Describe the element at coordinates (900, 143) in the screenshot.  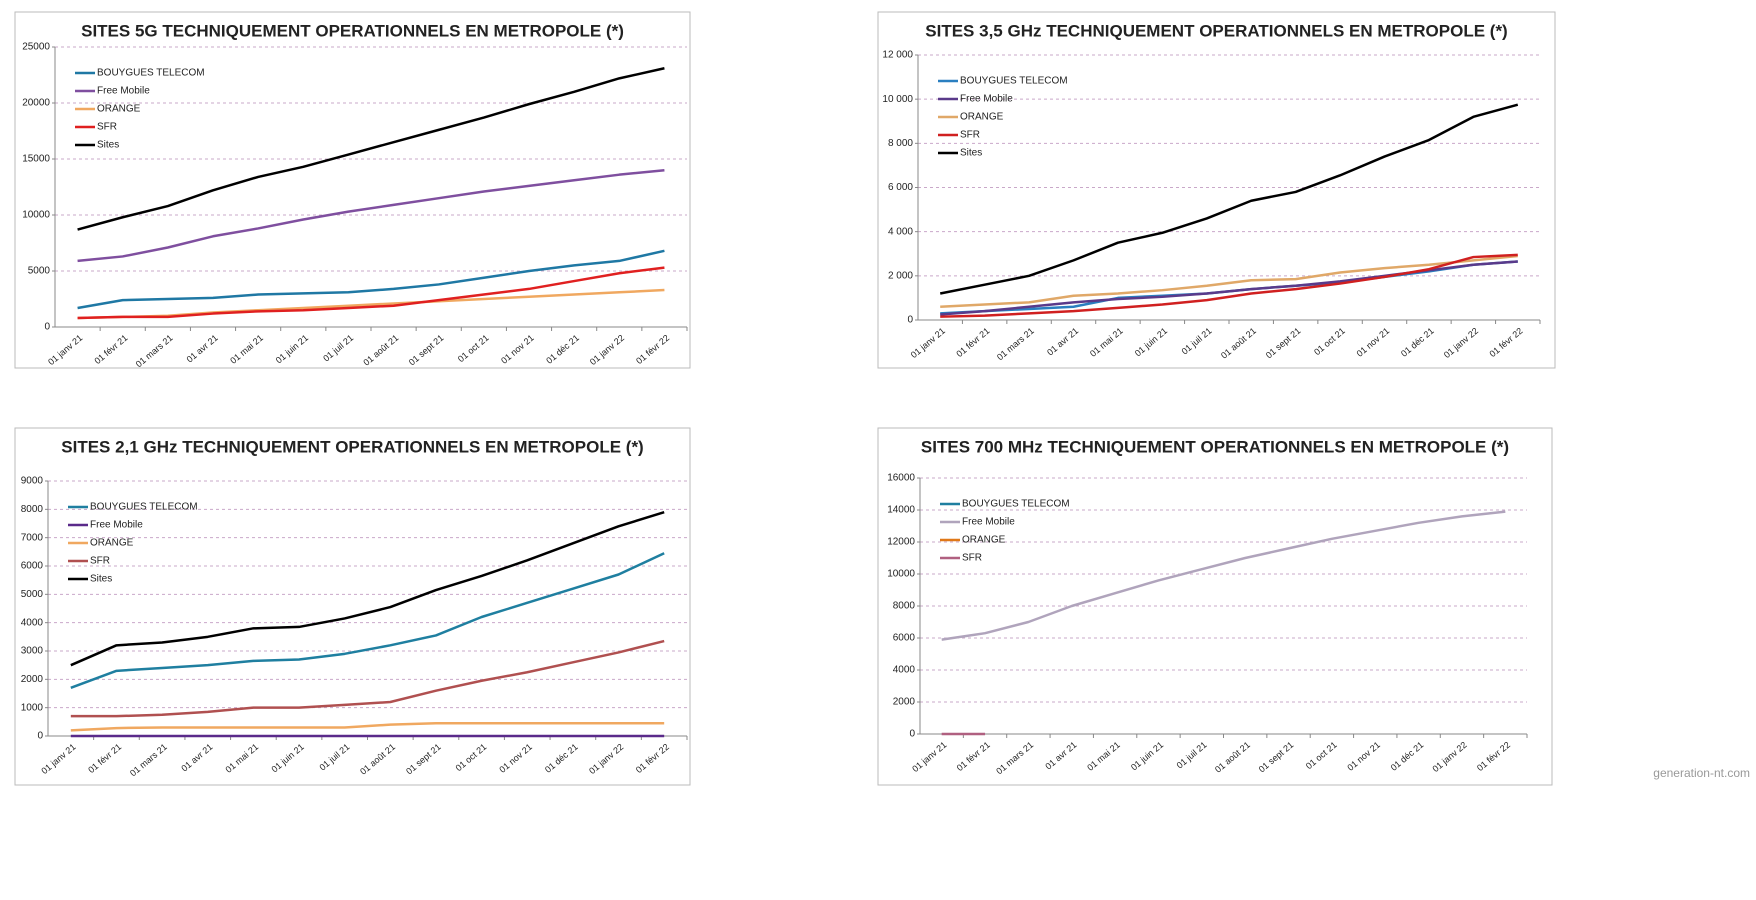
I see `y-tick-label: 8 000` at that location.